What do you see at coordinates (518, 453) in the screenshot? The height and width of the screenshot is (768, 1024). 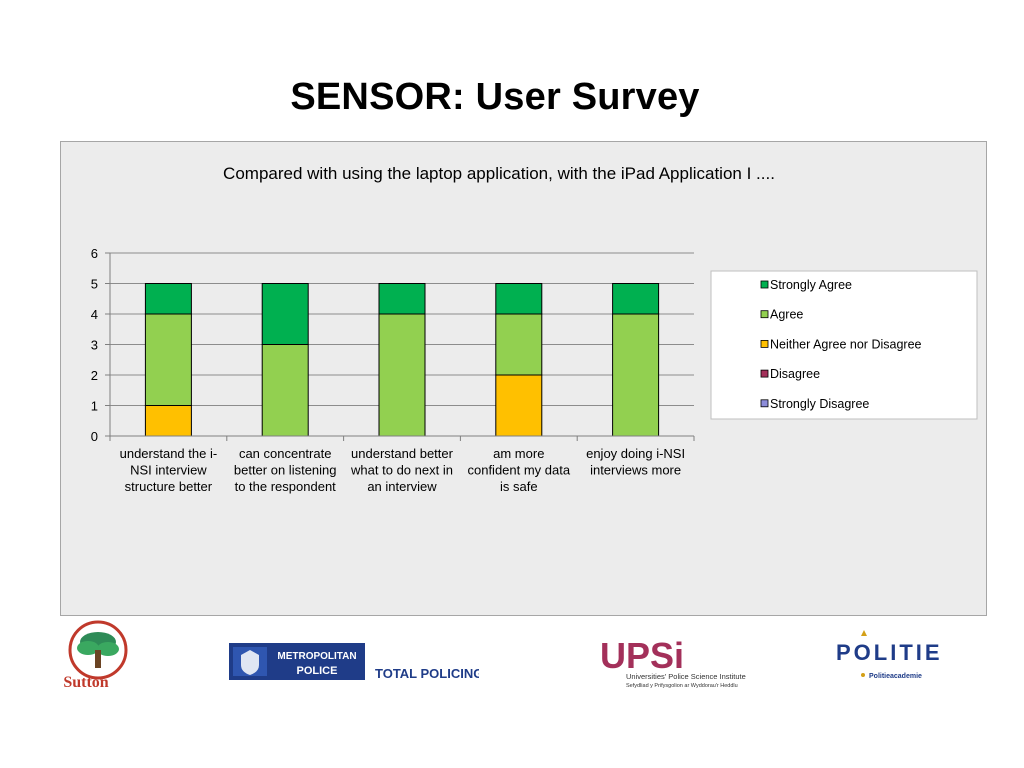 I see `x-tick-label: am more` at bounding box center [518, 453].